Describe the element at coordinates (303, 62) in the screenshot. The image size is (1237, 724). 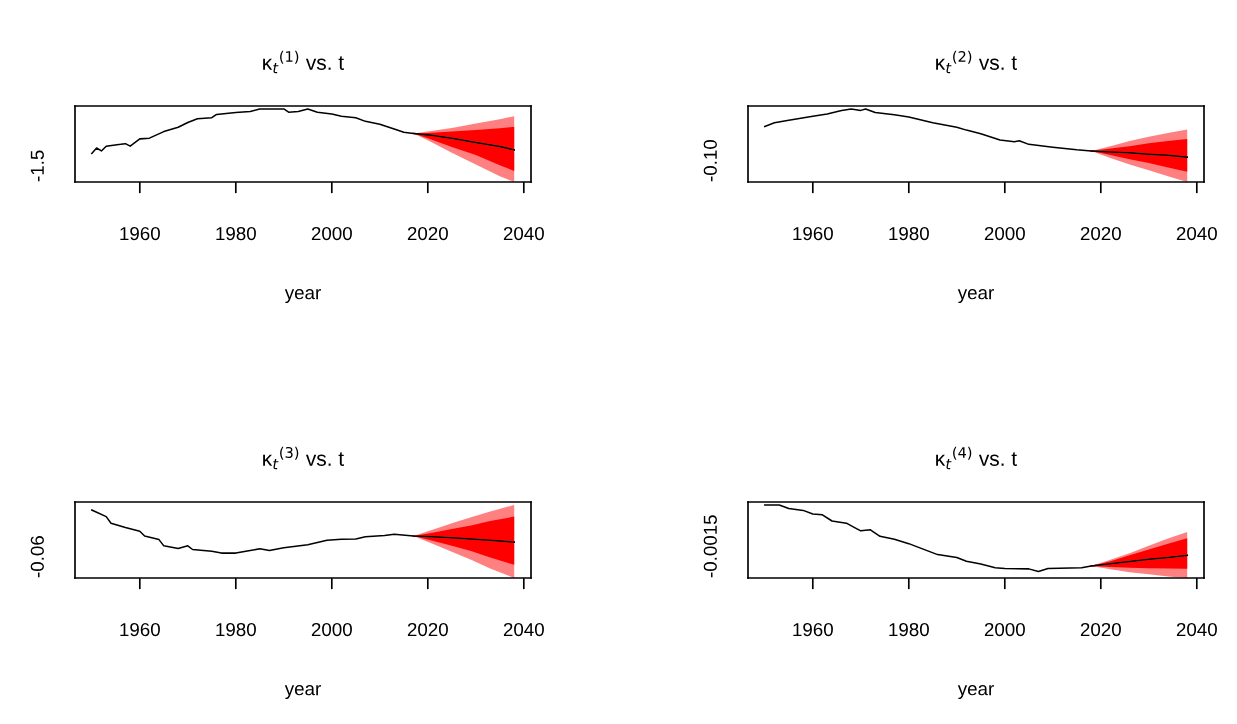
I see `chart-title: κ$_{t}$$^{(1)}$ vs. t` at that location.